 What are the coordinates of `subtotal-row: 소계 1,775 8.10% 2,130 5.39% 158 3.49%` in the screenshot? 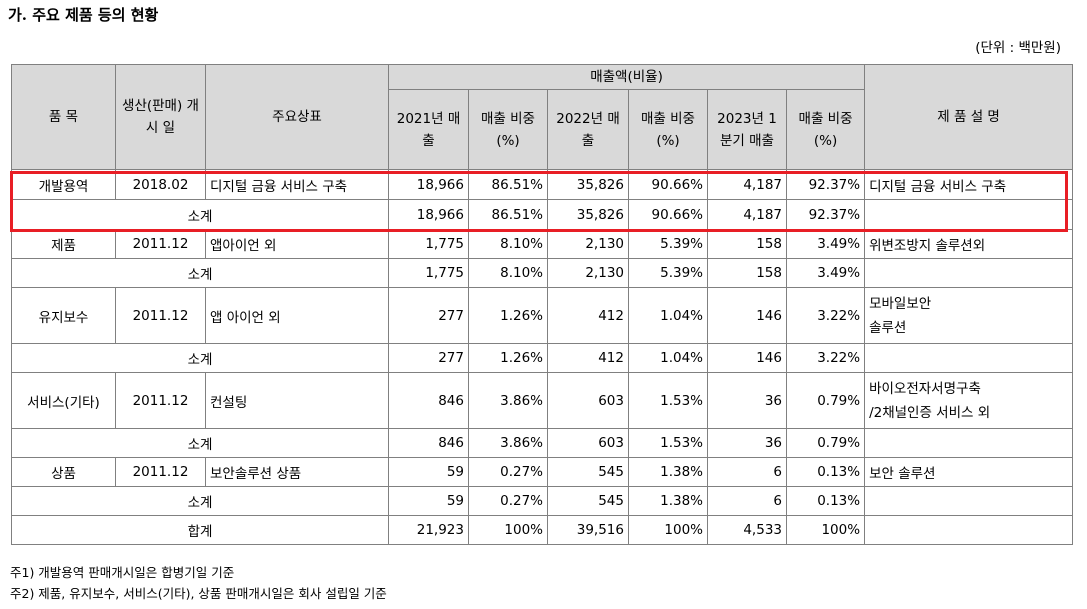 It's located at (542, 273).